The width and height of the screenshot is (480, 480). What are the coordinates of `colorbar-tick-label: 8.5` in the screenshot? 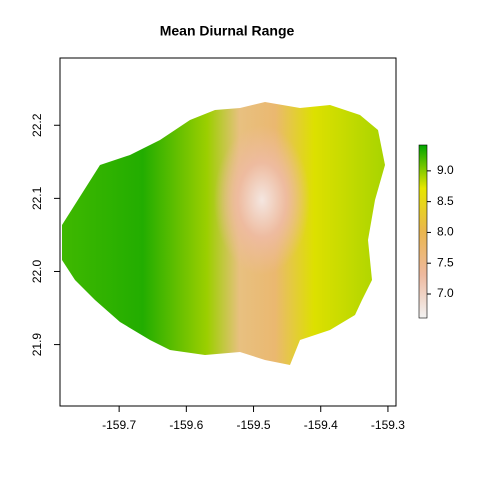 It's located at (445, 201).